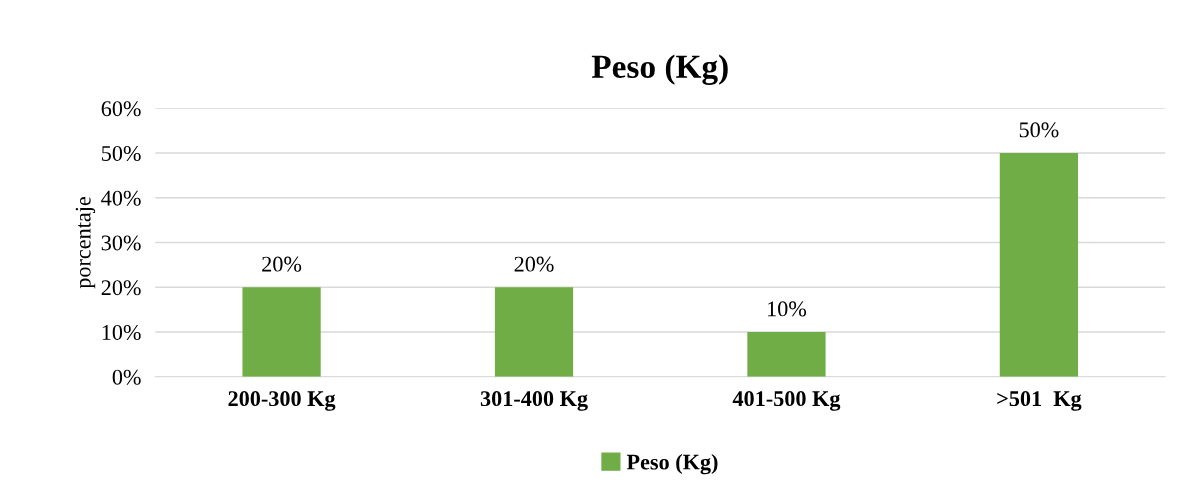 Image resolution: width=1195 pixels, height=501 pixels. Describe the element at coordinates (121, 109) in the screenshot. I see `y-tick-label: 60%` at that location.